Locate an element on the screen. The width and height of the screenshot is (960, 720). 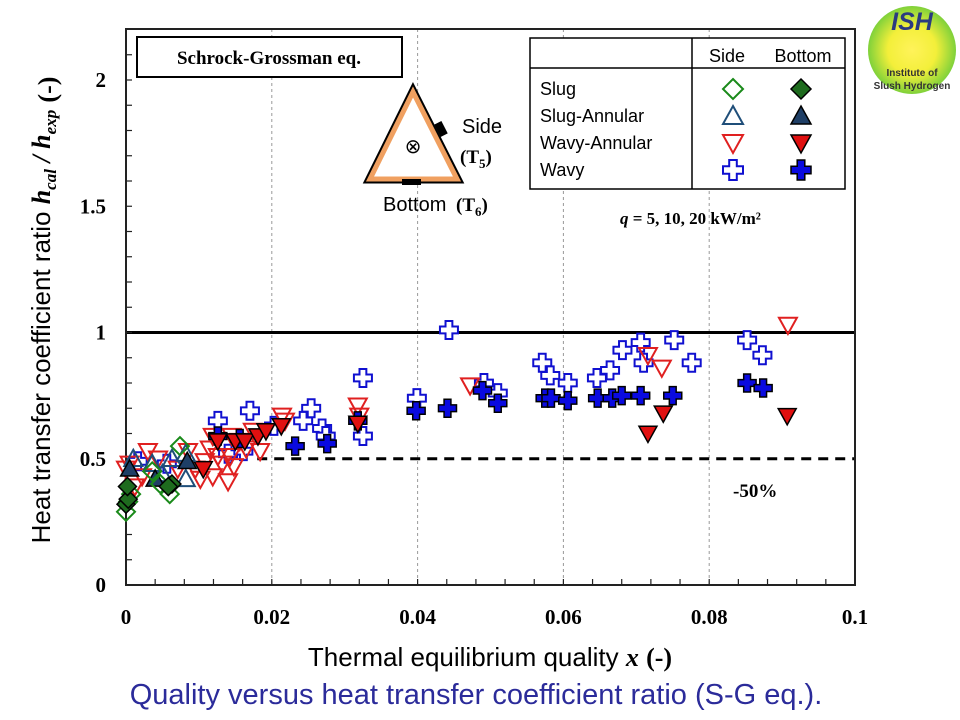
x-axis-label: Thermal equilibrium quality x (-) is located at coordinates (490, 657).